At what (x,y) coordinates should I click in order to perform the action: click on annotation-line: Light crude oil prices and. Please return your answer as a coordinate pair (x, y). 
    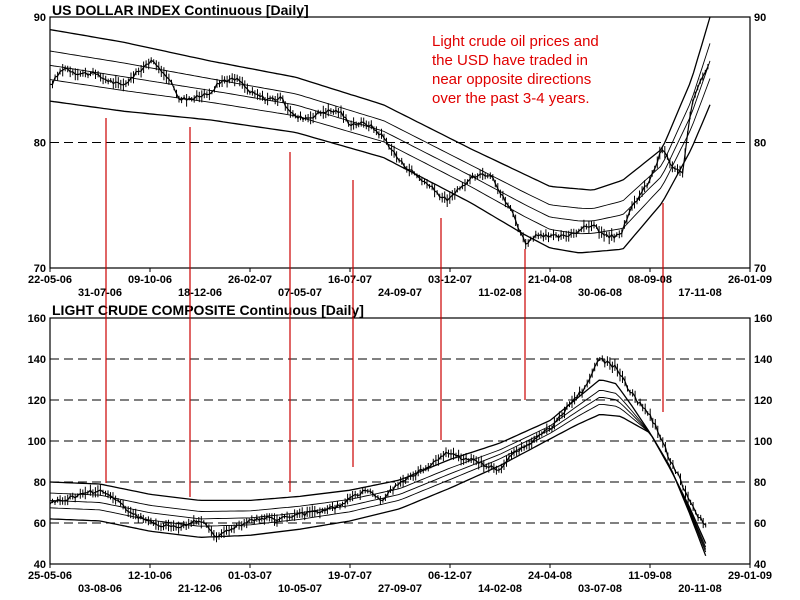
    Looking at the image, I should click on (515, 41).